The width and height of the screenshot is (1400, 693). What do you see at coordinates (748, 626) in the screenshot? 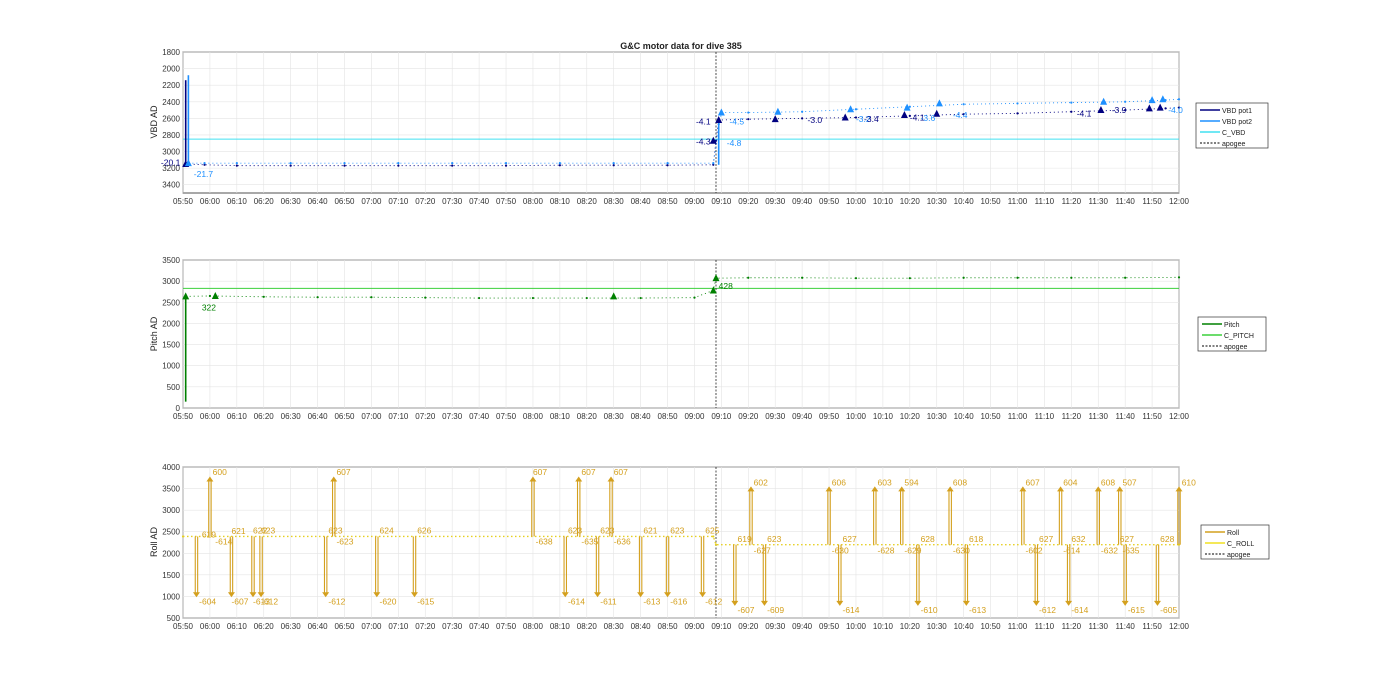
I see `roll-x-tick-label: 09:20` at bounding box center [748, 626].